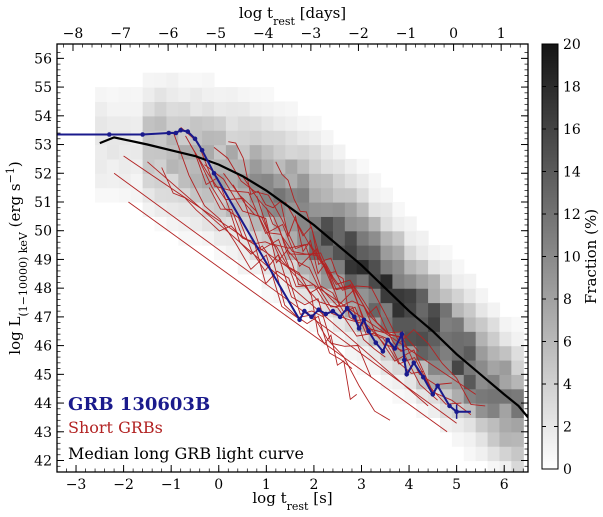  I want to click on top-tick-label: −4, so click(263, 34).